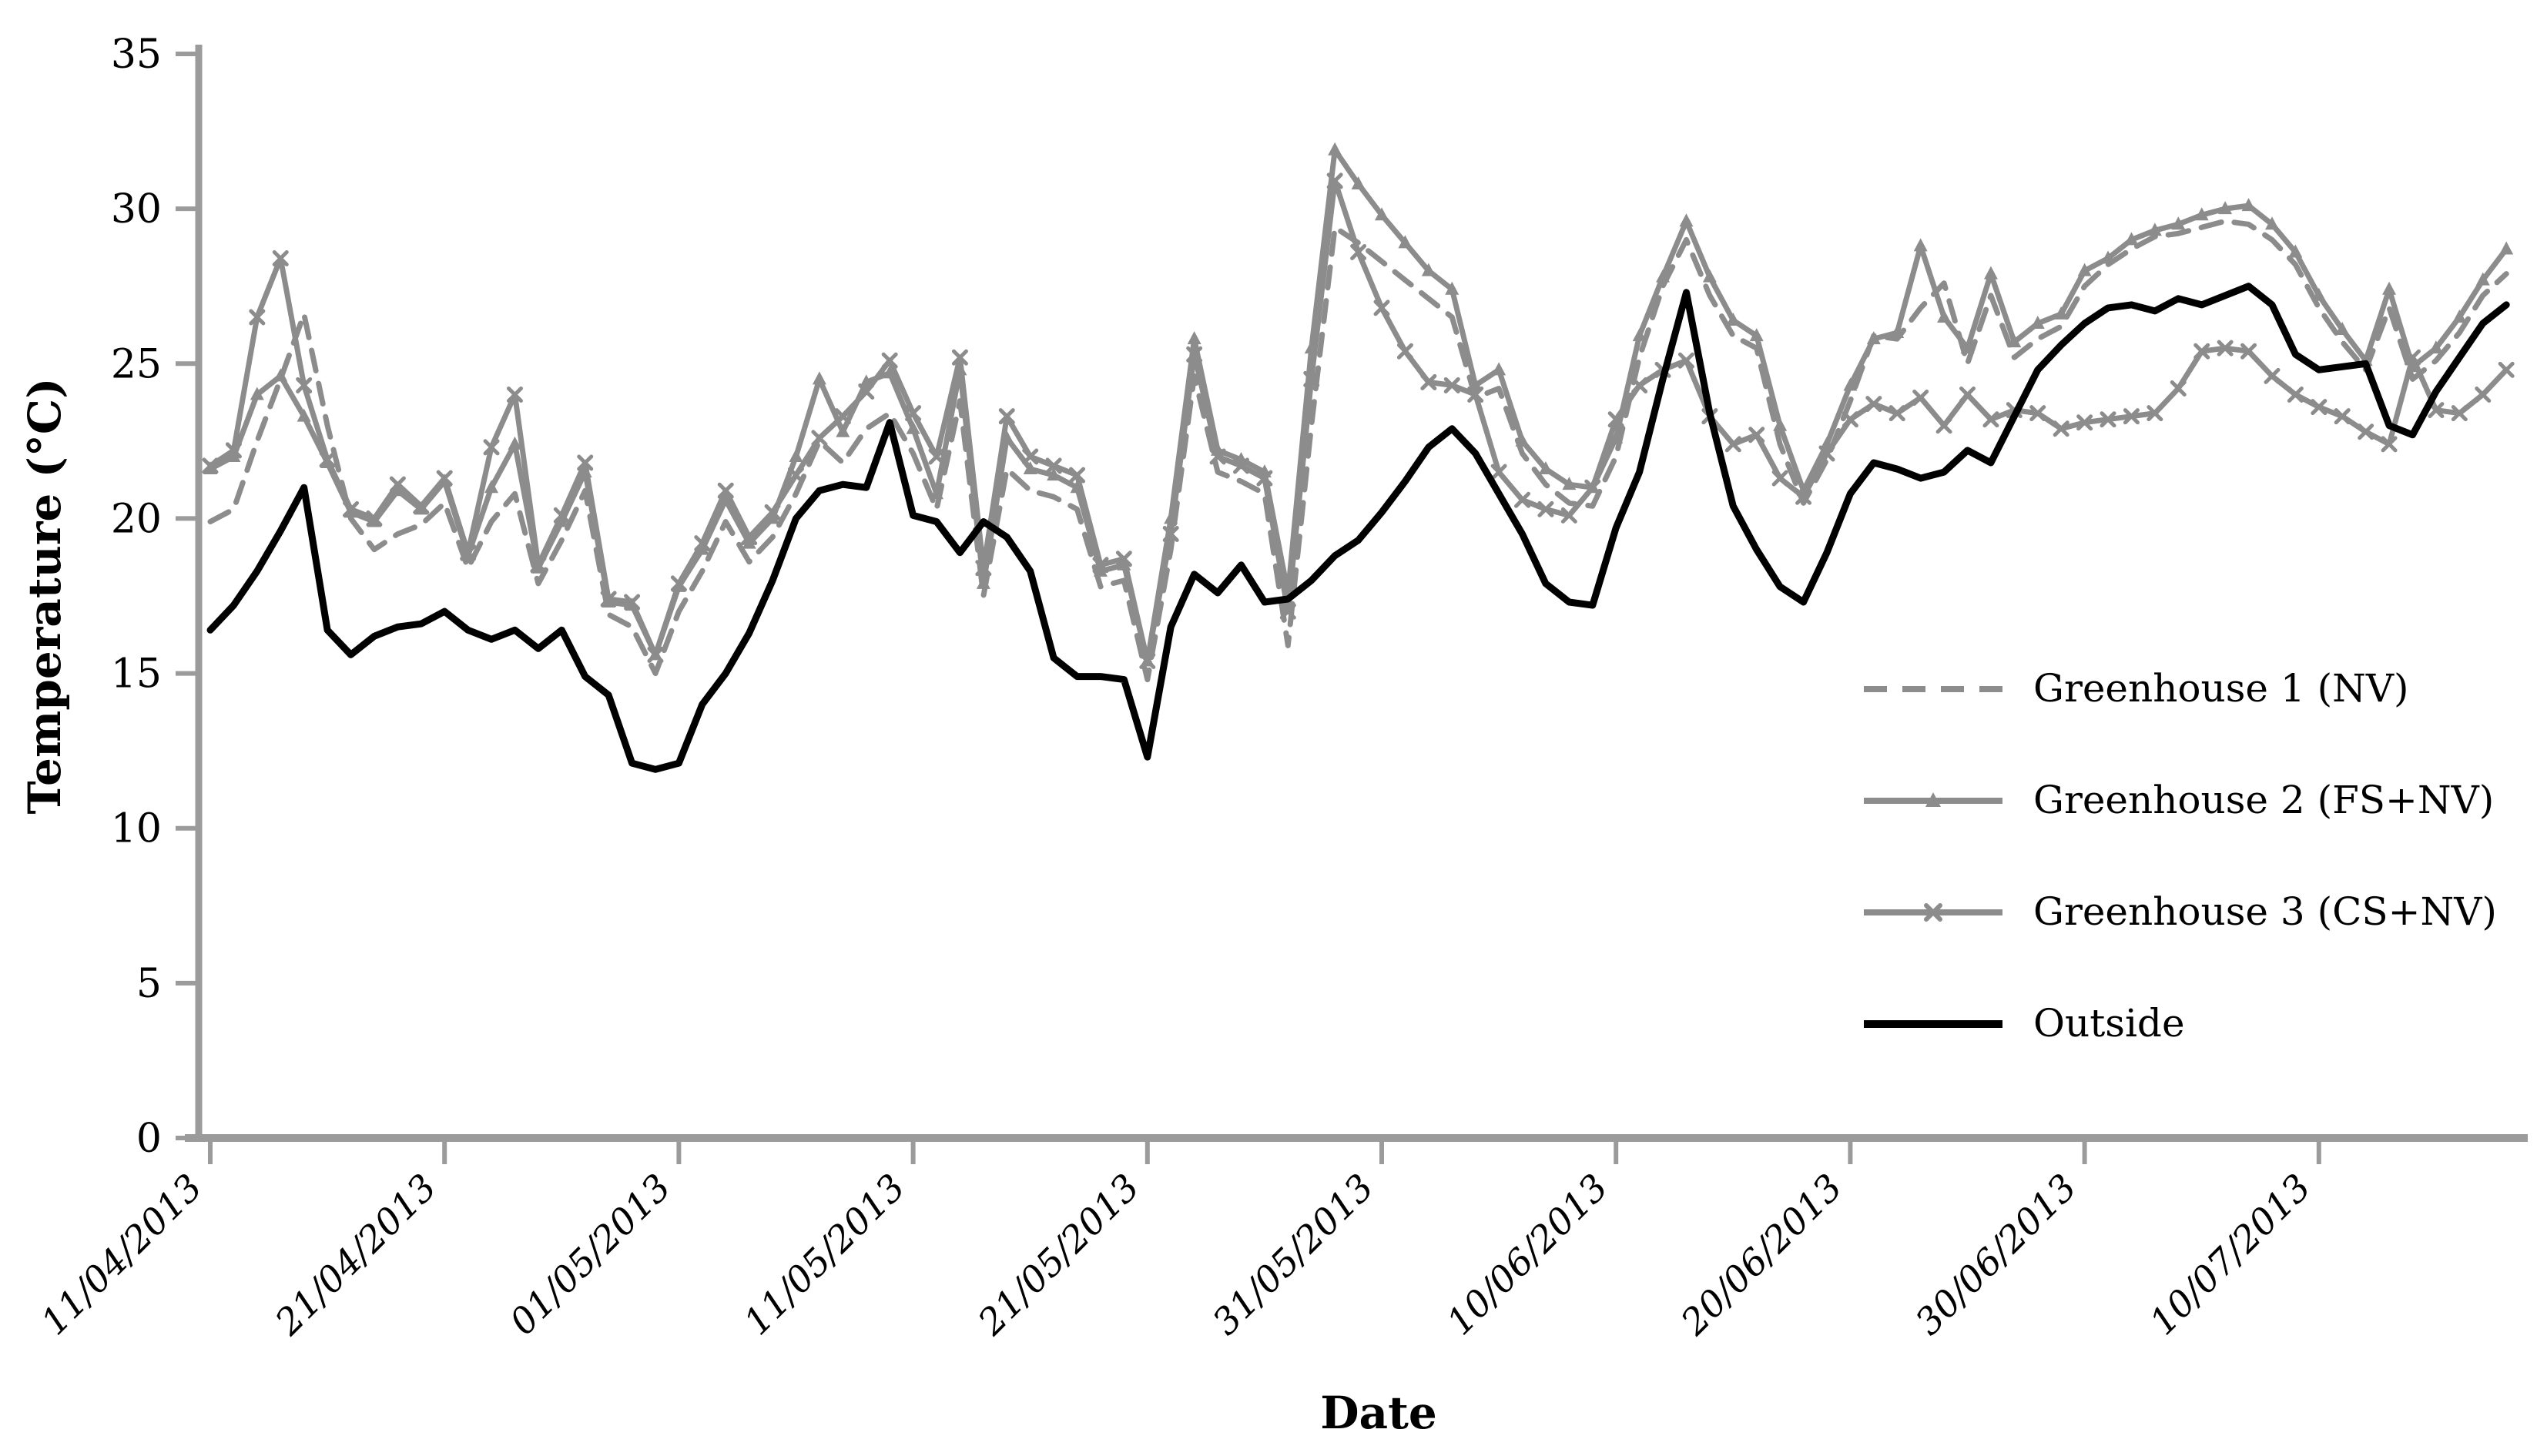 This screenshot has height=1456, width=2537. What do you see at coordinates (136, 674) in the screenshot?
I see `y-tick-label: 15` at bounding box center [136, 674].